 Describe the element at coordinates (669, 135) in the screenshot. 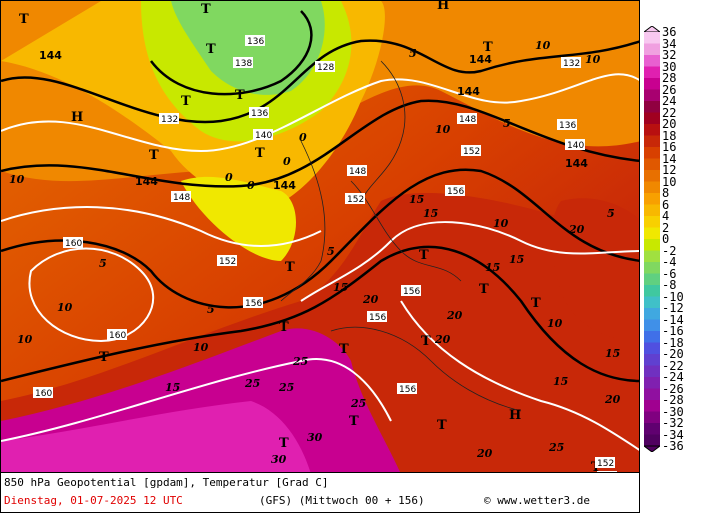

I see `legend-tick-label: 18` at that location.